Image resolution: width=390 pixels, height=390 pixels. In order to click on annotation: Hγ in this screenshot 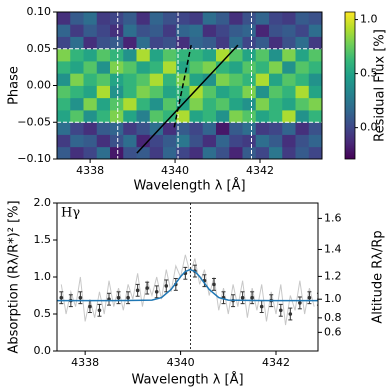, I will do `click(70, 213)`.